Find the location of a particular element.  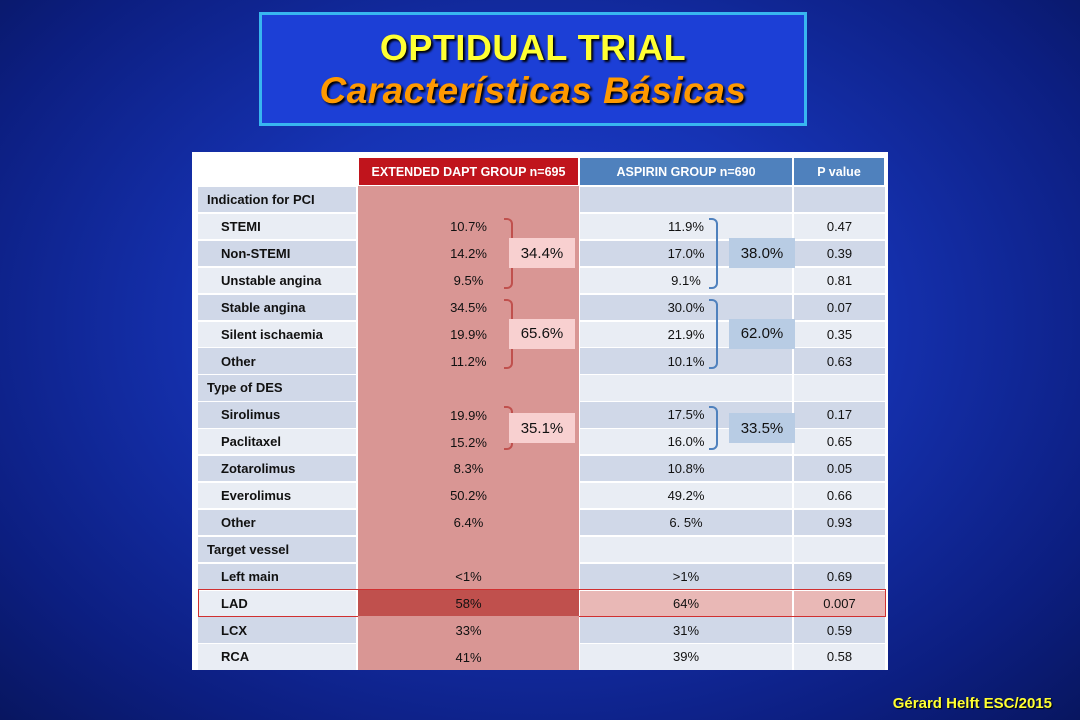

row-label: Everolimus is located at coordinates (277, 495).